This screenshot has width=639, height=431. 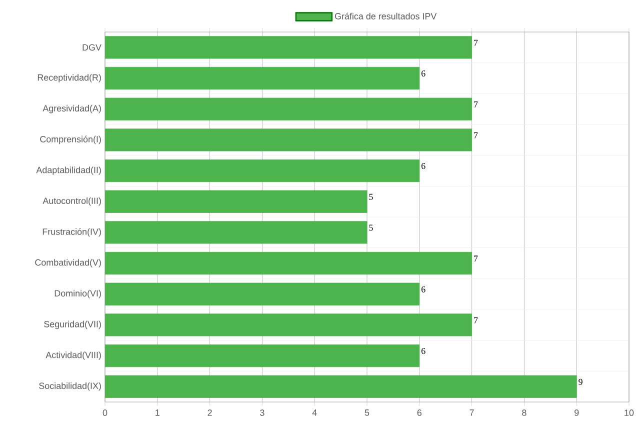 I want to click on y-tick-label: Frustración(IV), so click(x=71, y=232).